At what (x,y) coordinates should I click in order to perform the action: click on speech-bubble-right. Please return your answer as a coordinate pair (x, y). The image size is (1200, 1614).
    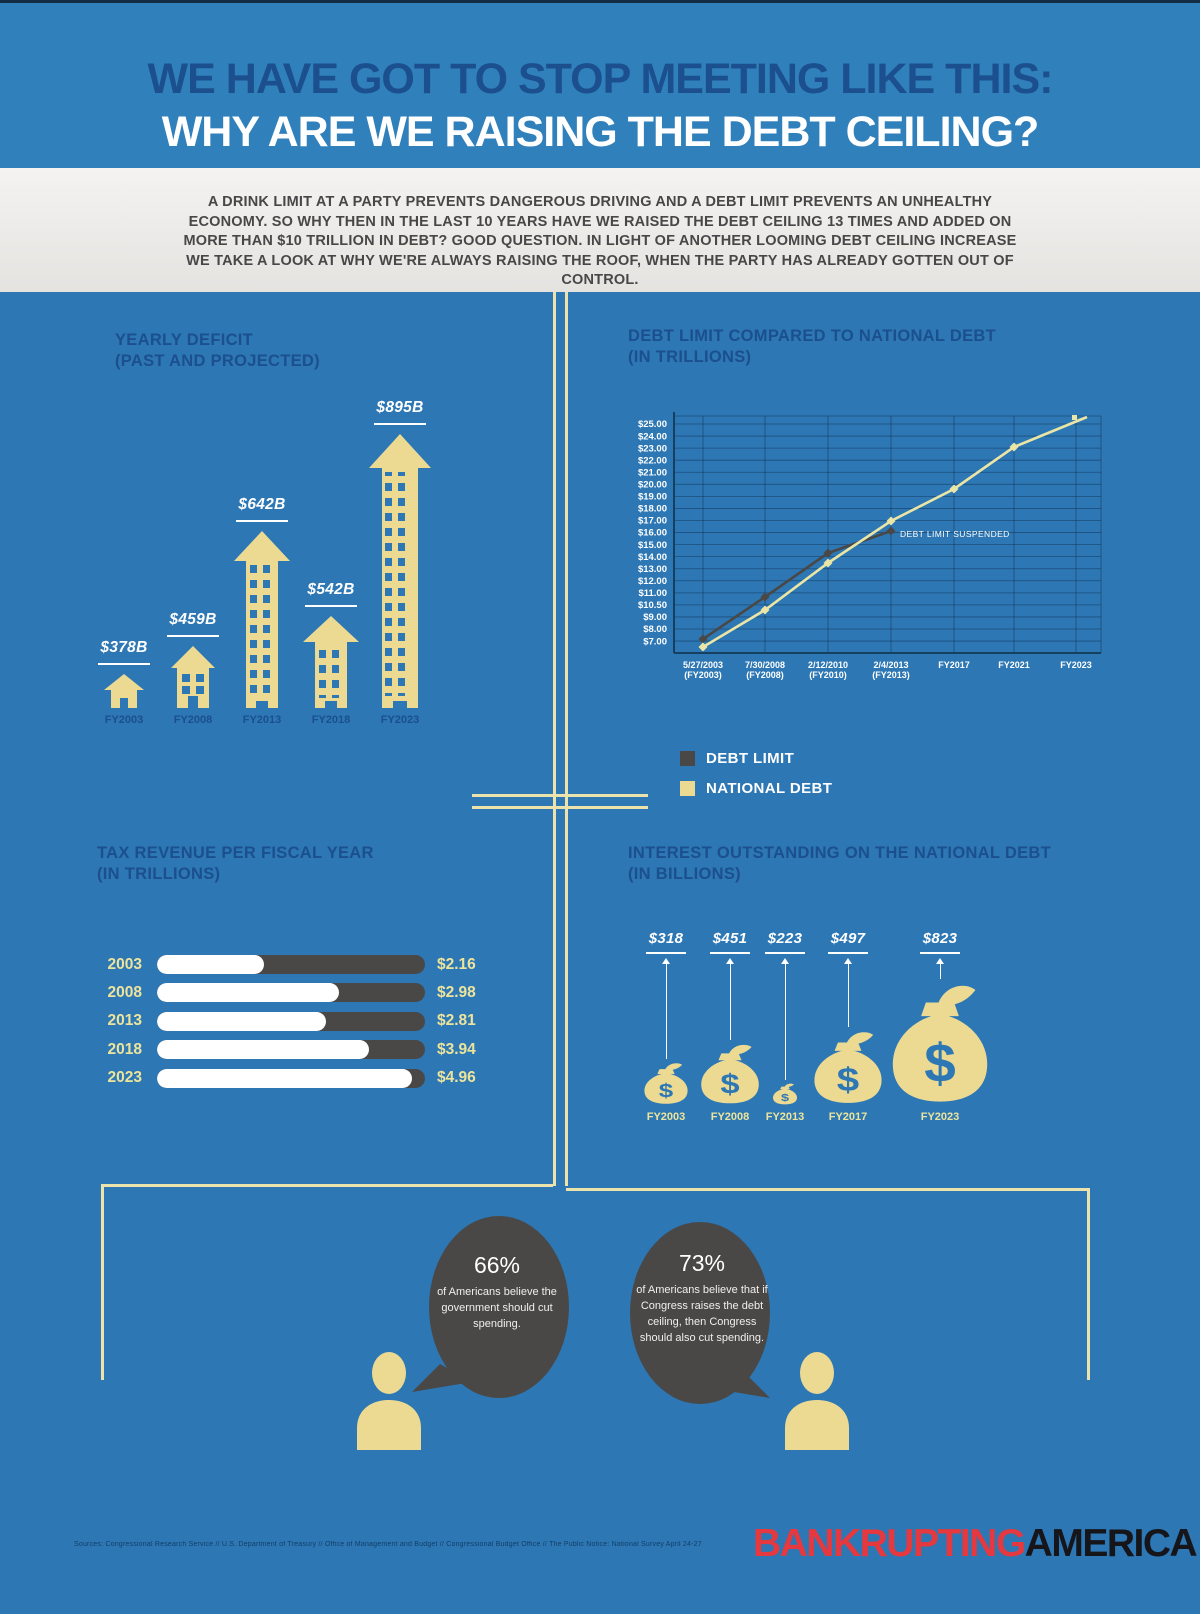
    Looking at the image, I should click on (700, 1313).